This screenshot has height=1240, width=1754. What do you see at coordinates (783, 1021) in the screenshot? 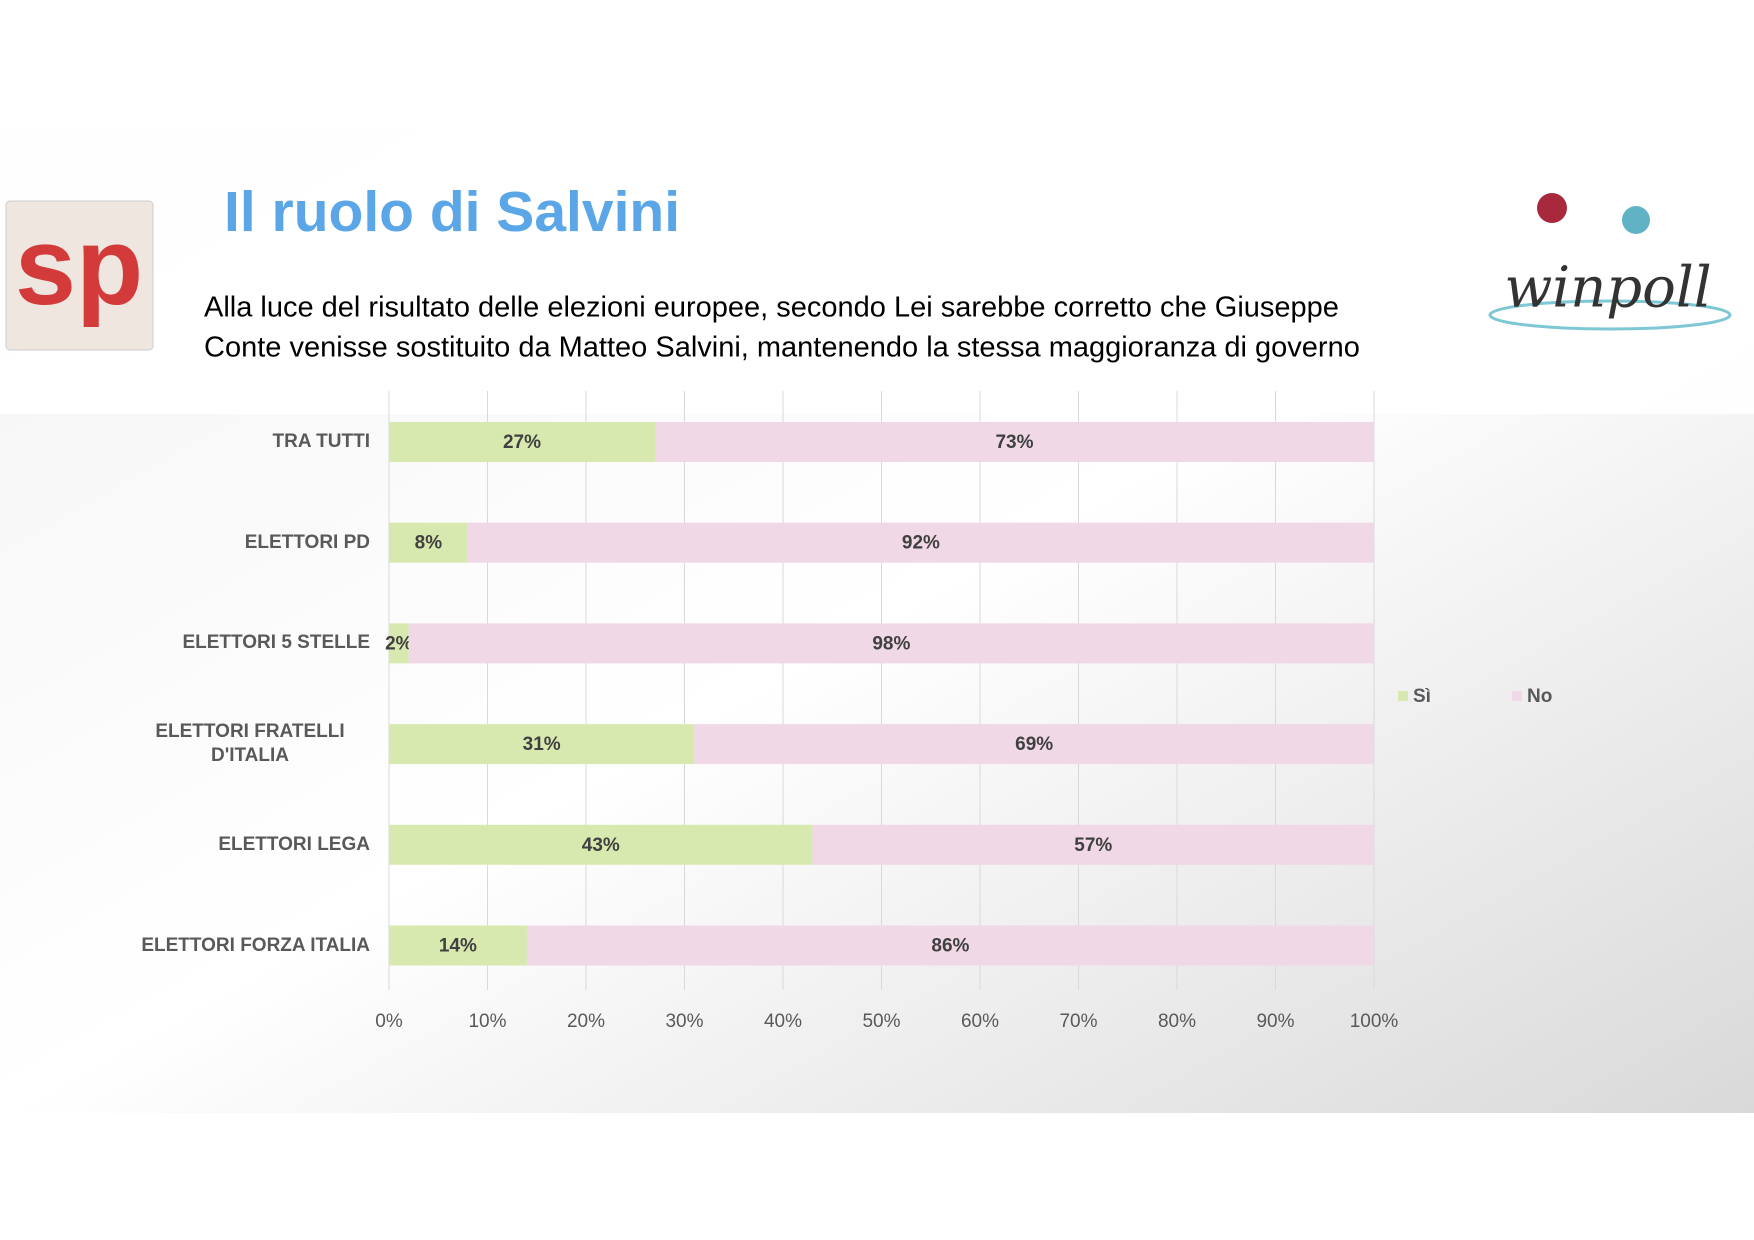
I see `x-tick-label: 40%` at bounding box center [783, 1021].